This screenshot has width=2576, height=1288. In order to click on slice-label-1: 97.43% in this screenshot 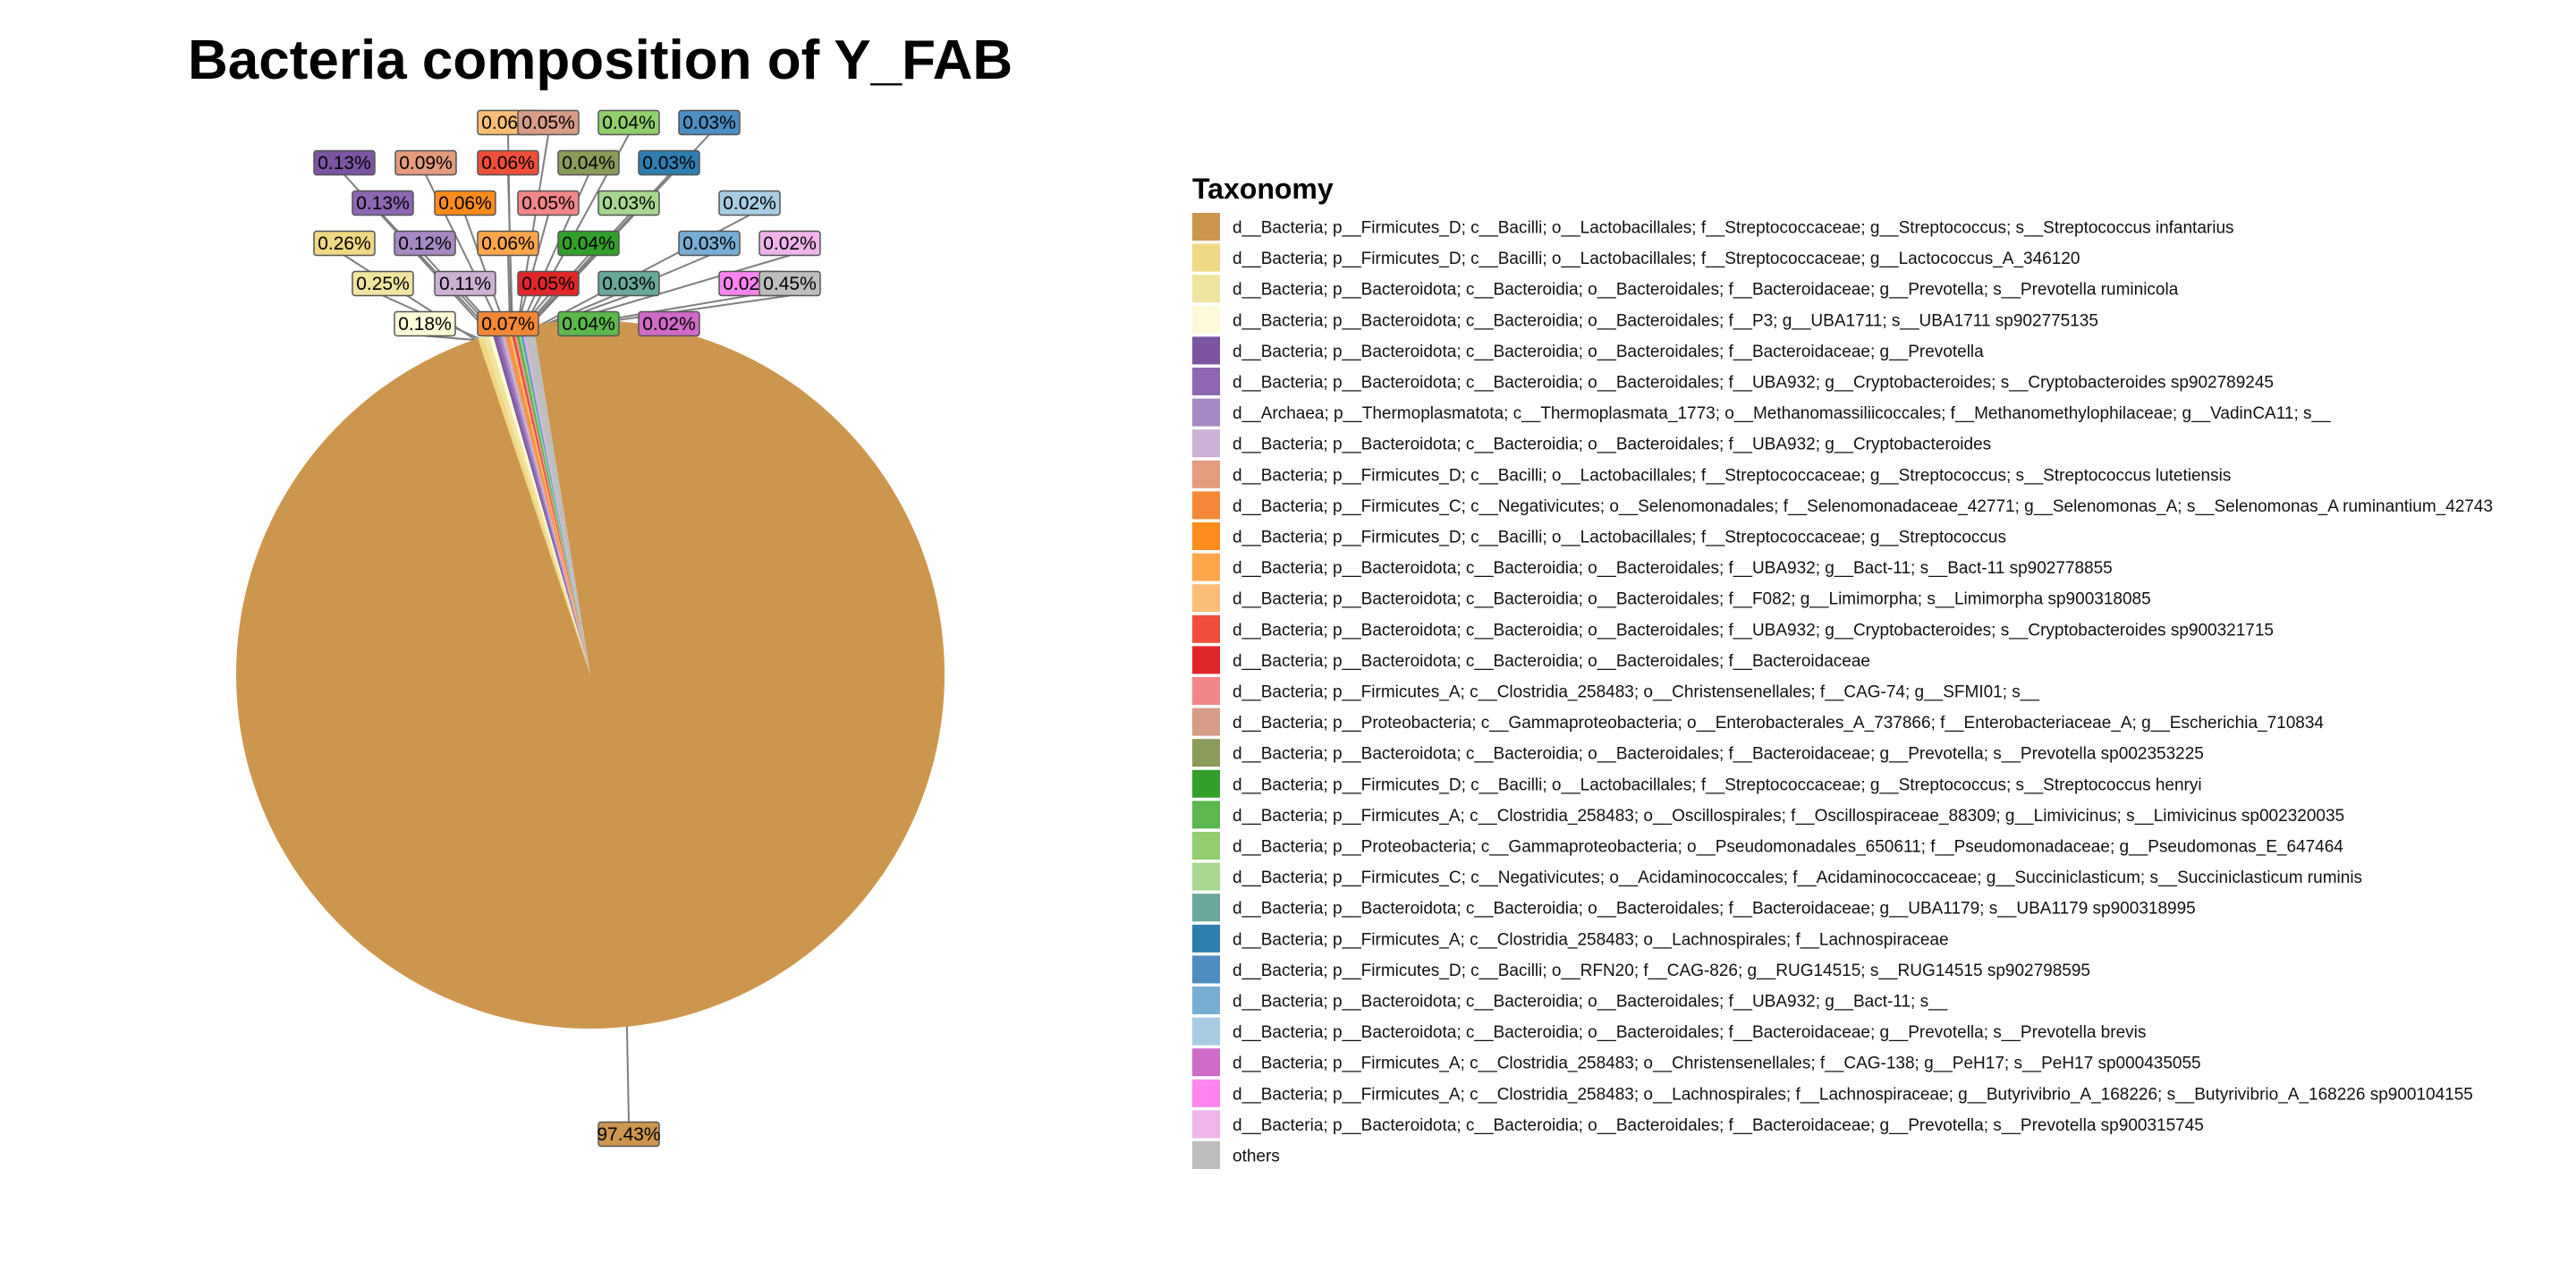, I will do `click(628, 1134)`.